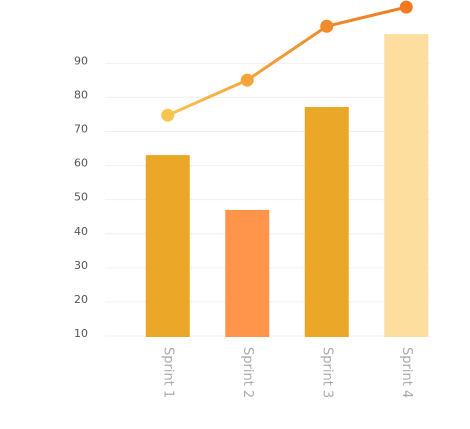 Image resolution: width=470 pixels, height=429 pixels. I want to click on y-tick-label: 30, so click(81, 265).